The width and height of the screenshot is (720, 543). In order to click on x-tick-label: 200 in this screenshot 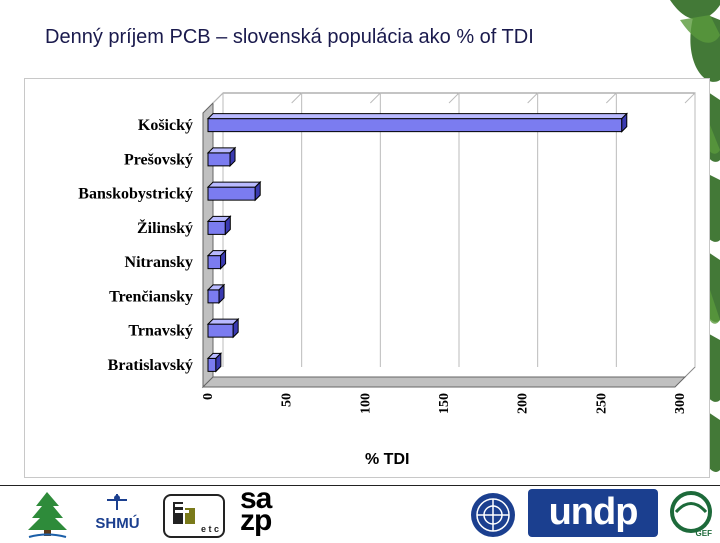, I will do `click(523, 403)`.